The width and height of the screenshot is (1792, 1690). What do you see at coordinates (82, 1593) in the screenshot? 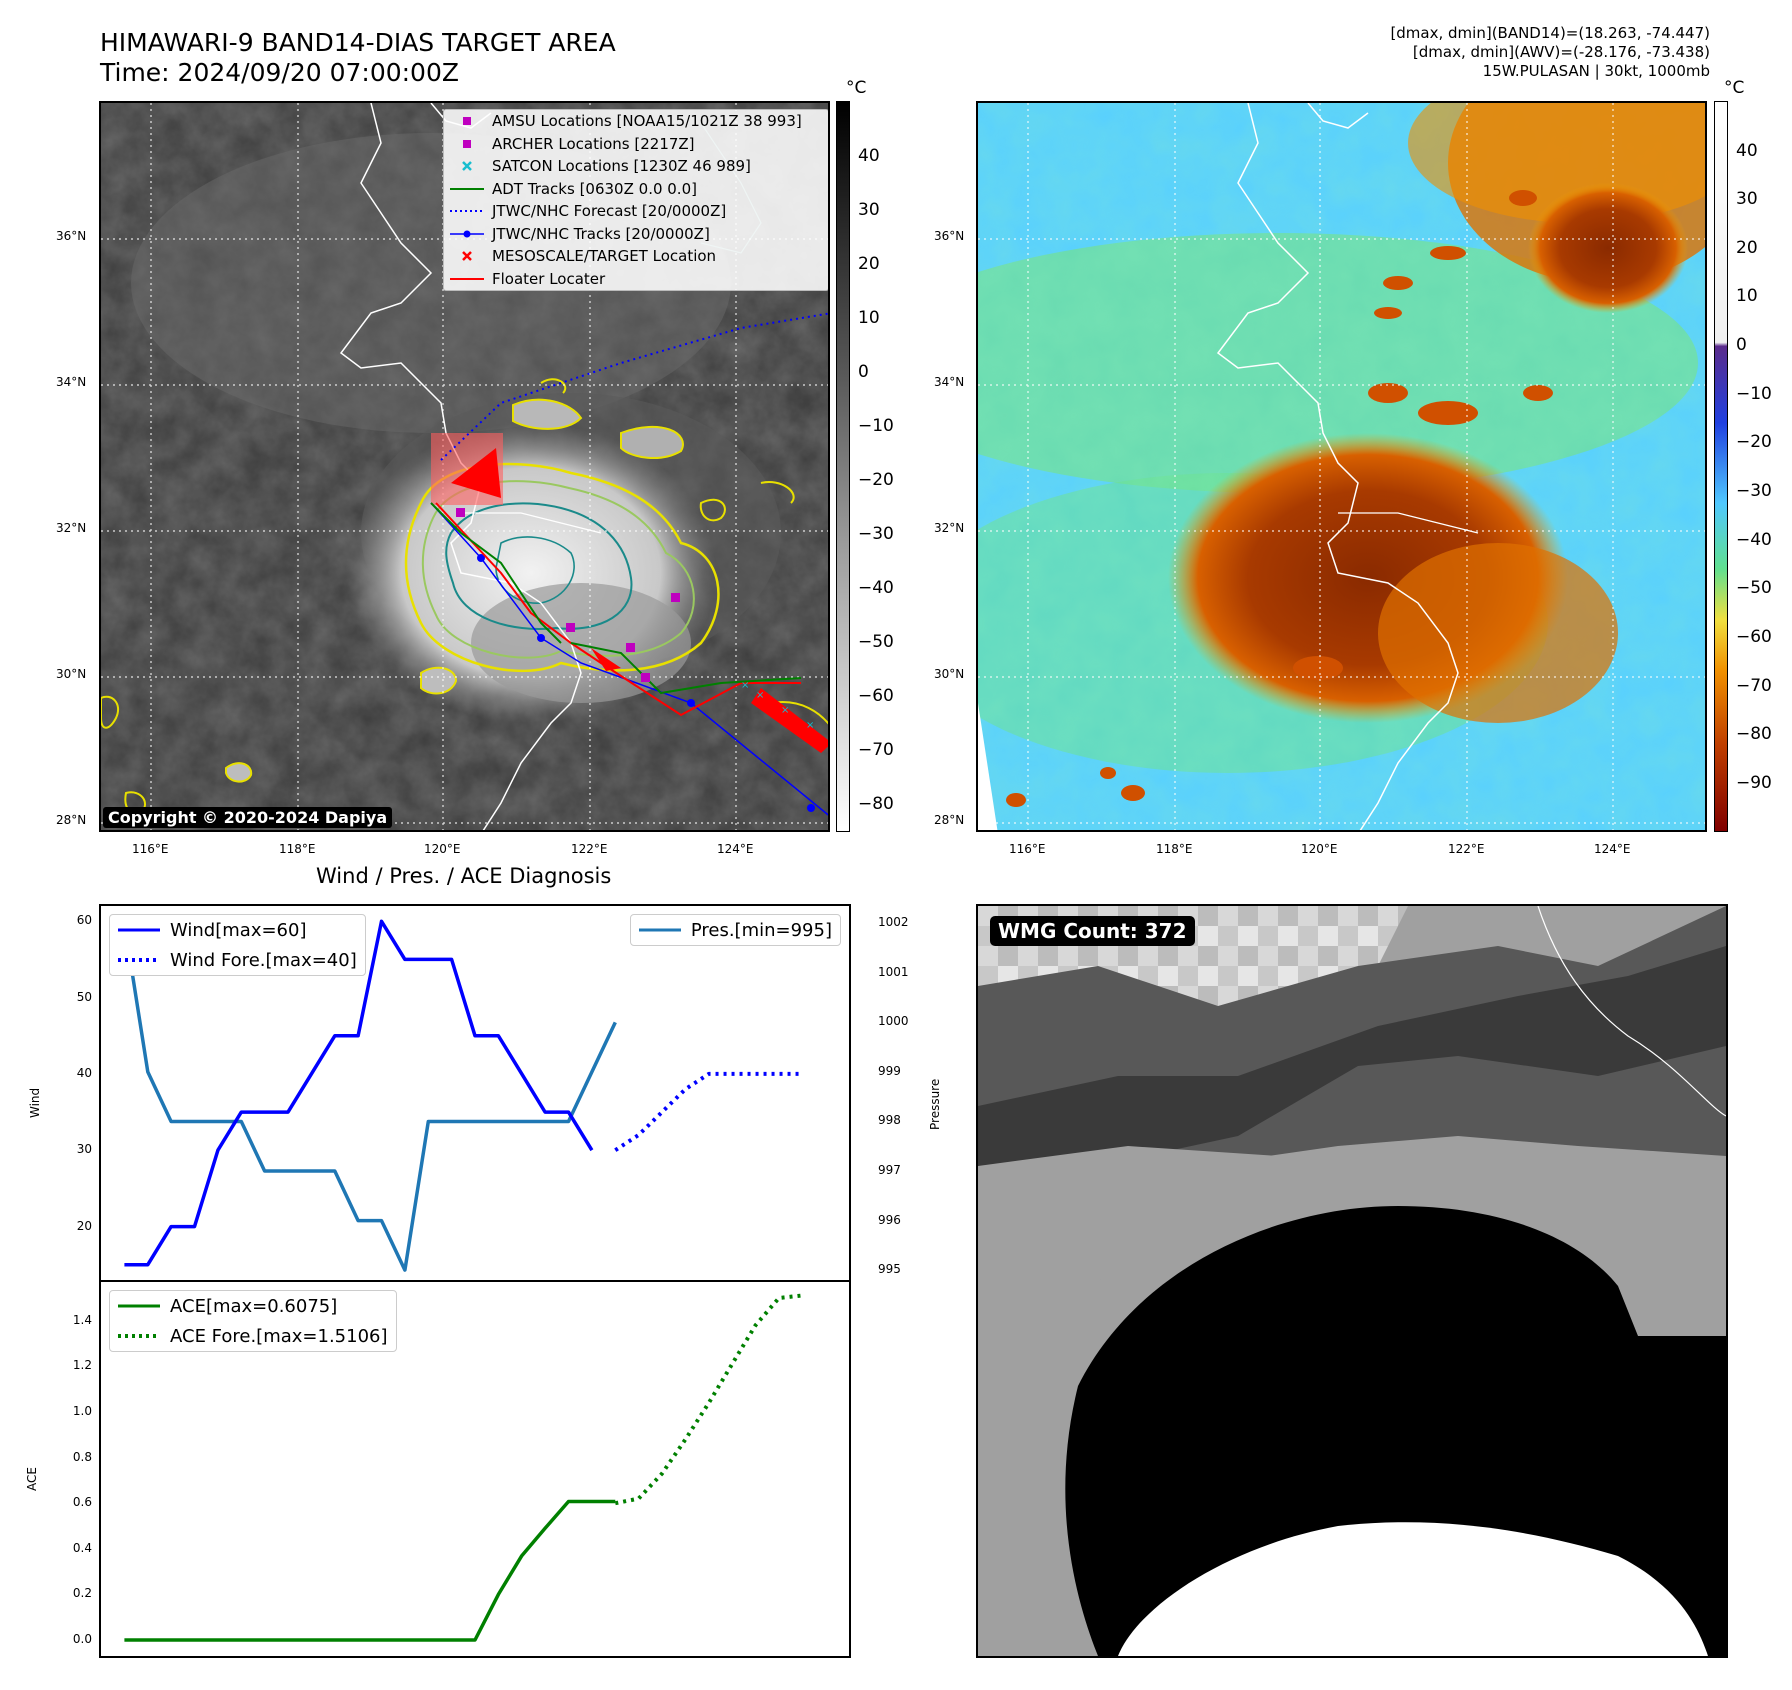
I see `y-tick-label: 0.2` at bounding box center [82, 1593].